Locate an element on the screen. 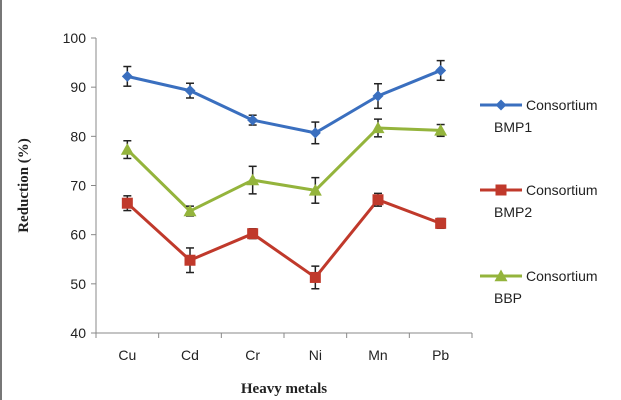 Image resolution: width=621 pixels, height=400 pixels. x-axis-ticks: Cu Cd Cr Ni Mn Pb is located at coordinates (284, 348).